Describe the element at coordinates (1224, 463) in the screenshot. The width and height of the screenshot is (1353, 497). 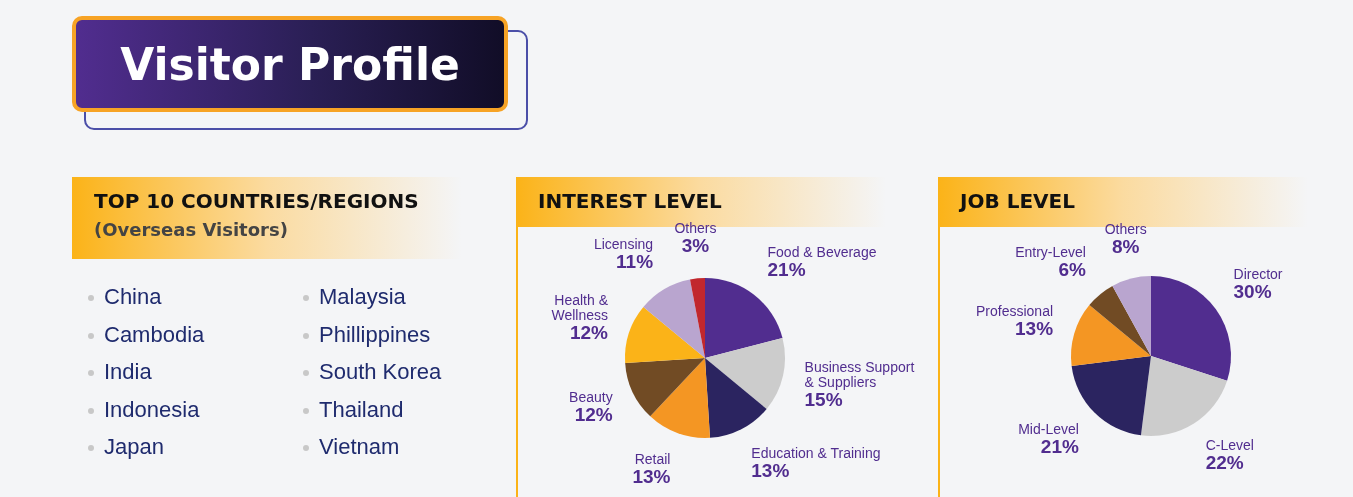
I see `data-label: 22%` at that location.